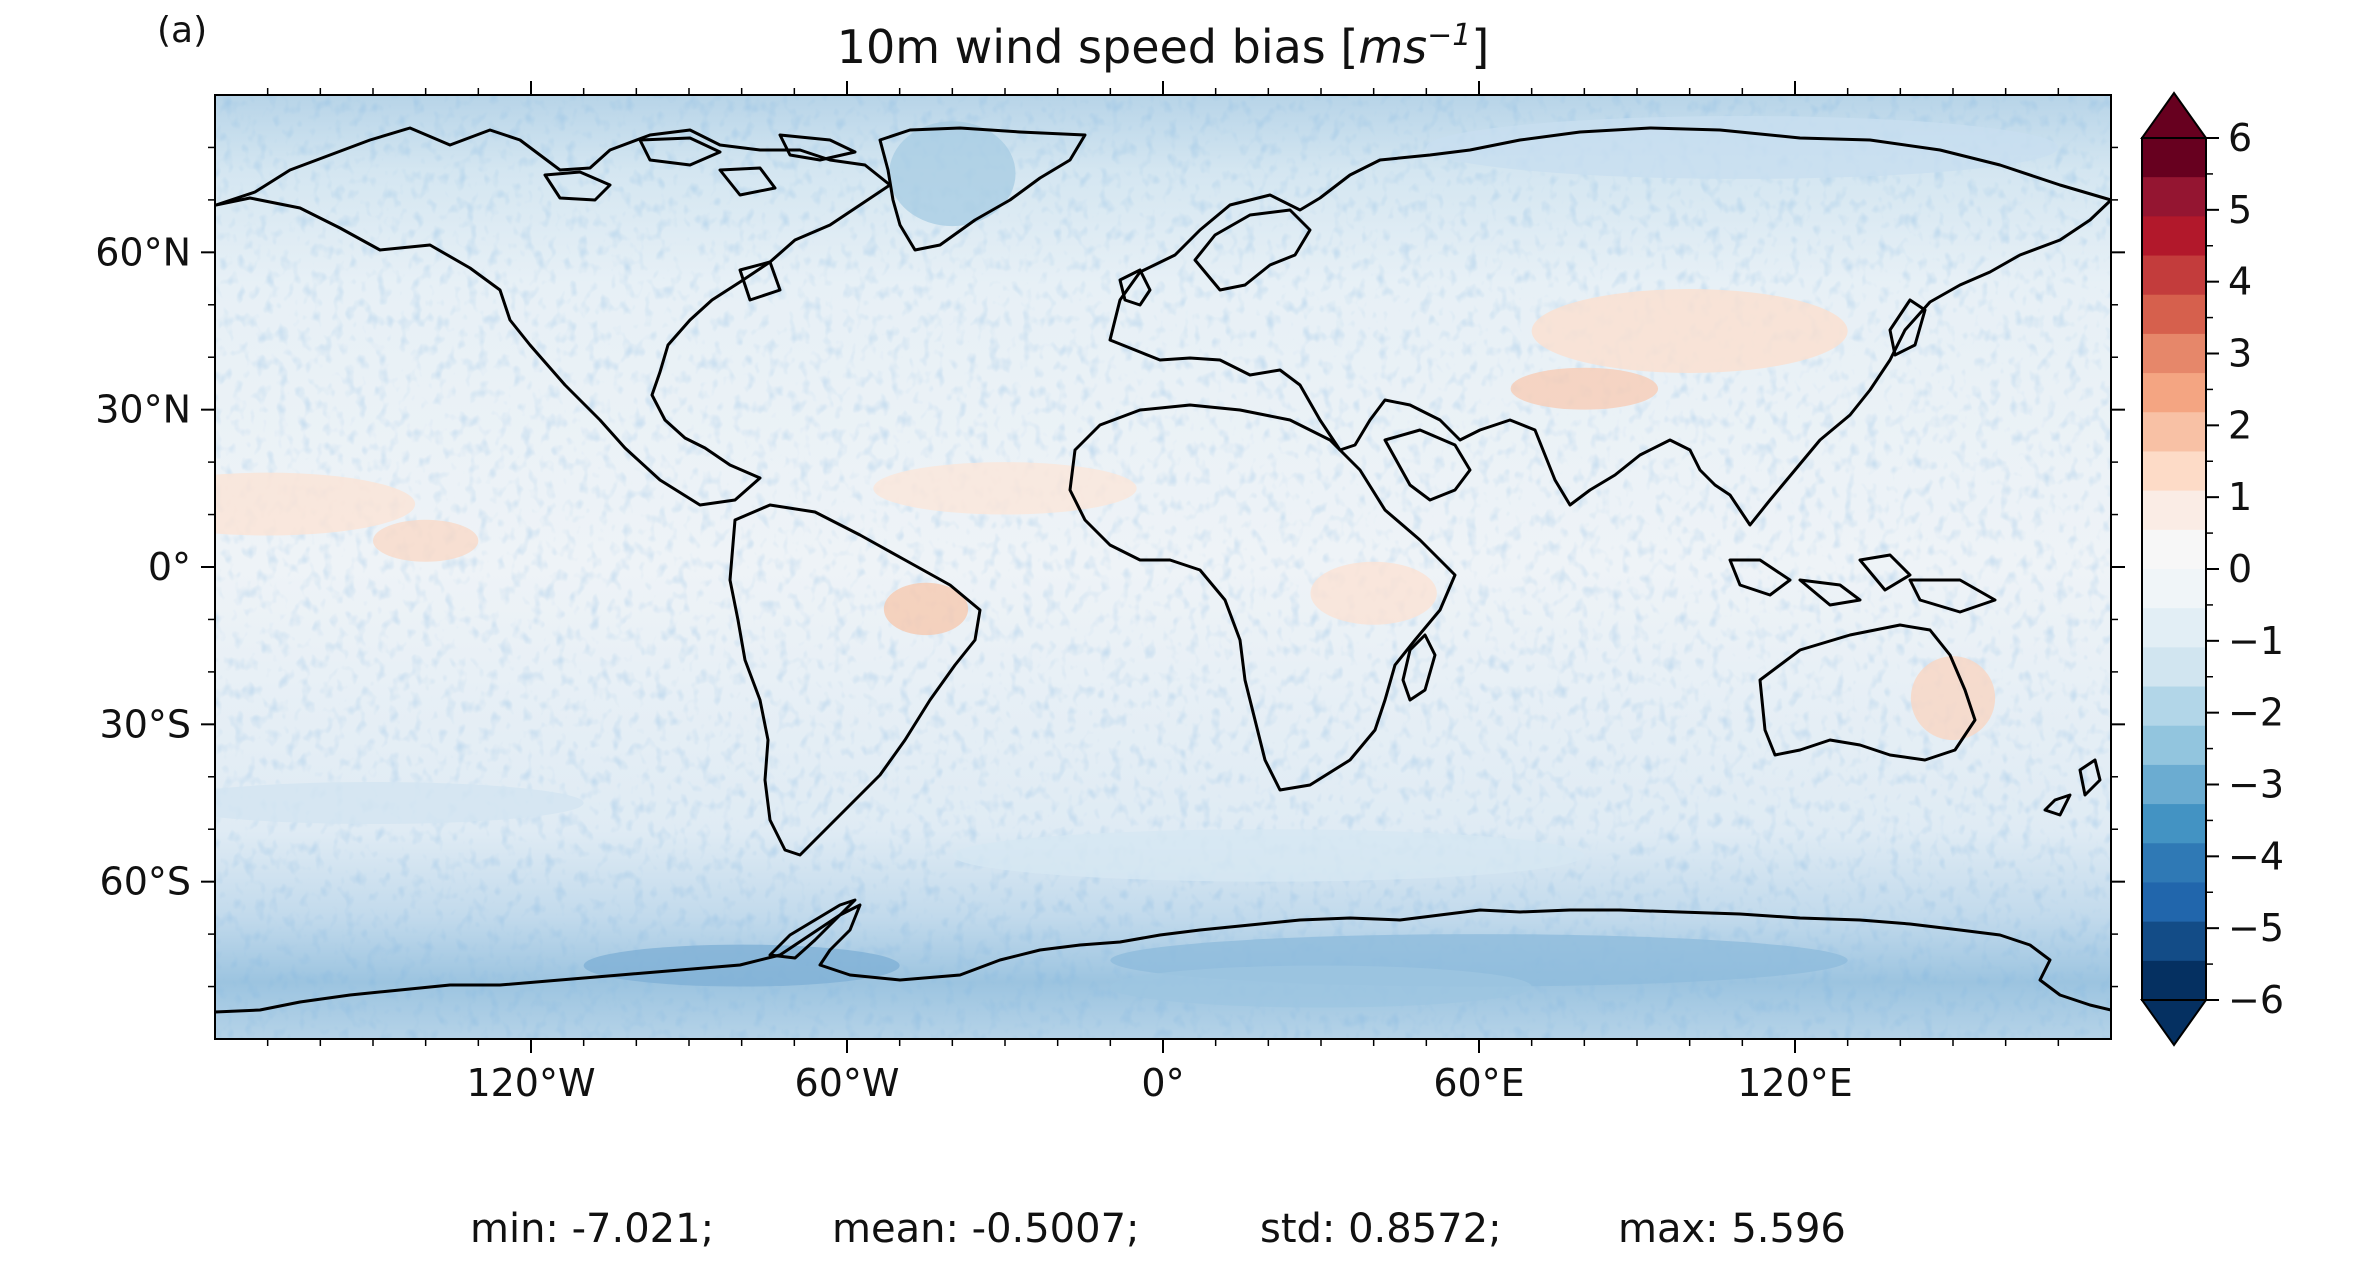 The image size is (2362, 1263). I want to click on colorbar-tick-label: −1, so click(2256, 641).